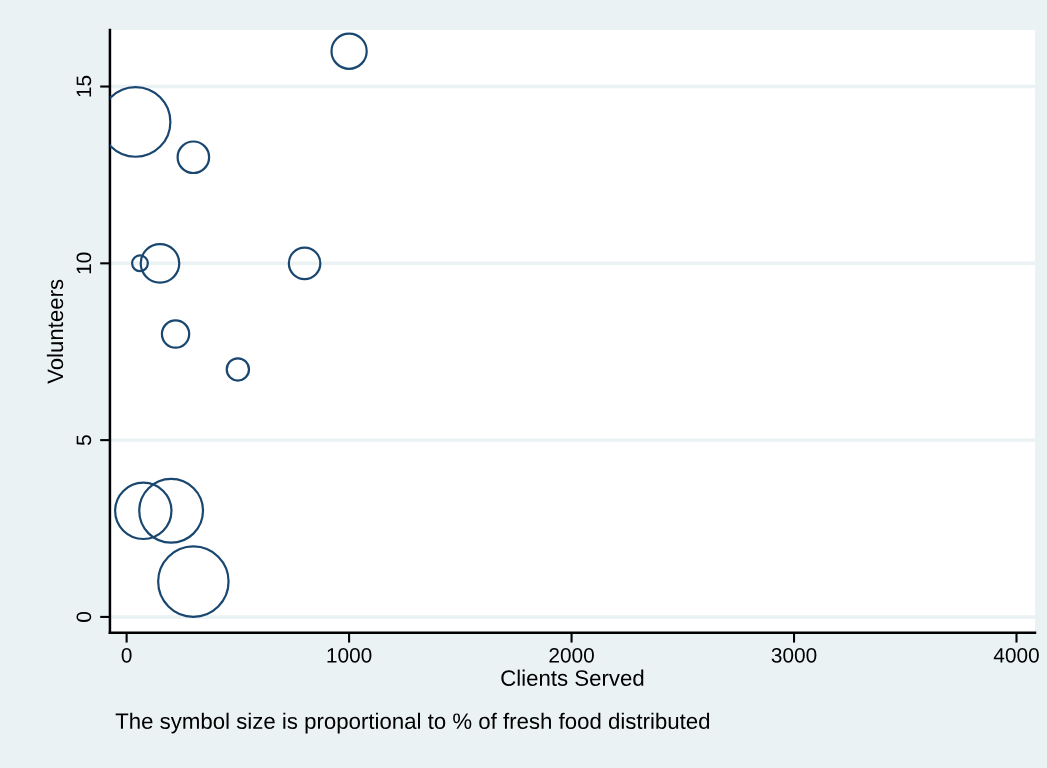 This screenshot has width=1047, height=768. What do you see at coordinates (84, 616) in the screenshot?
I see `y-tick-label: 0` at bounding box center [84, 616].